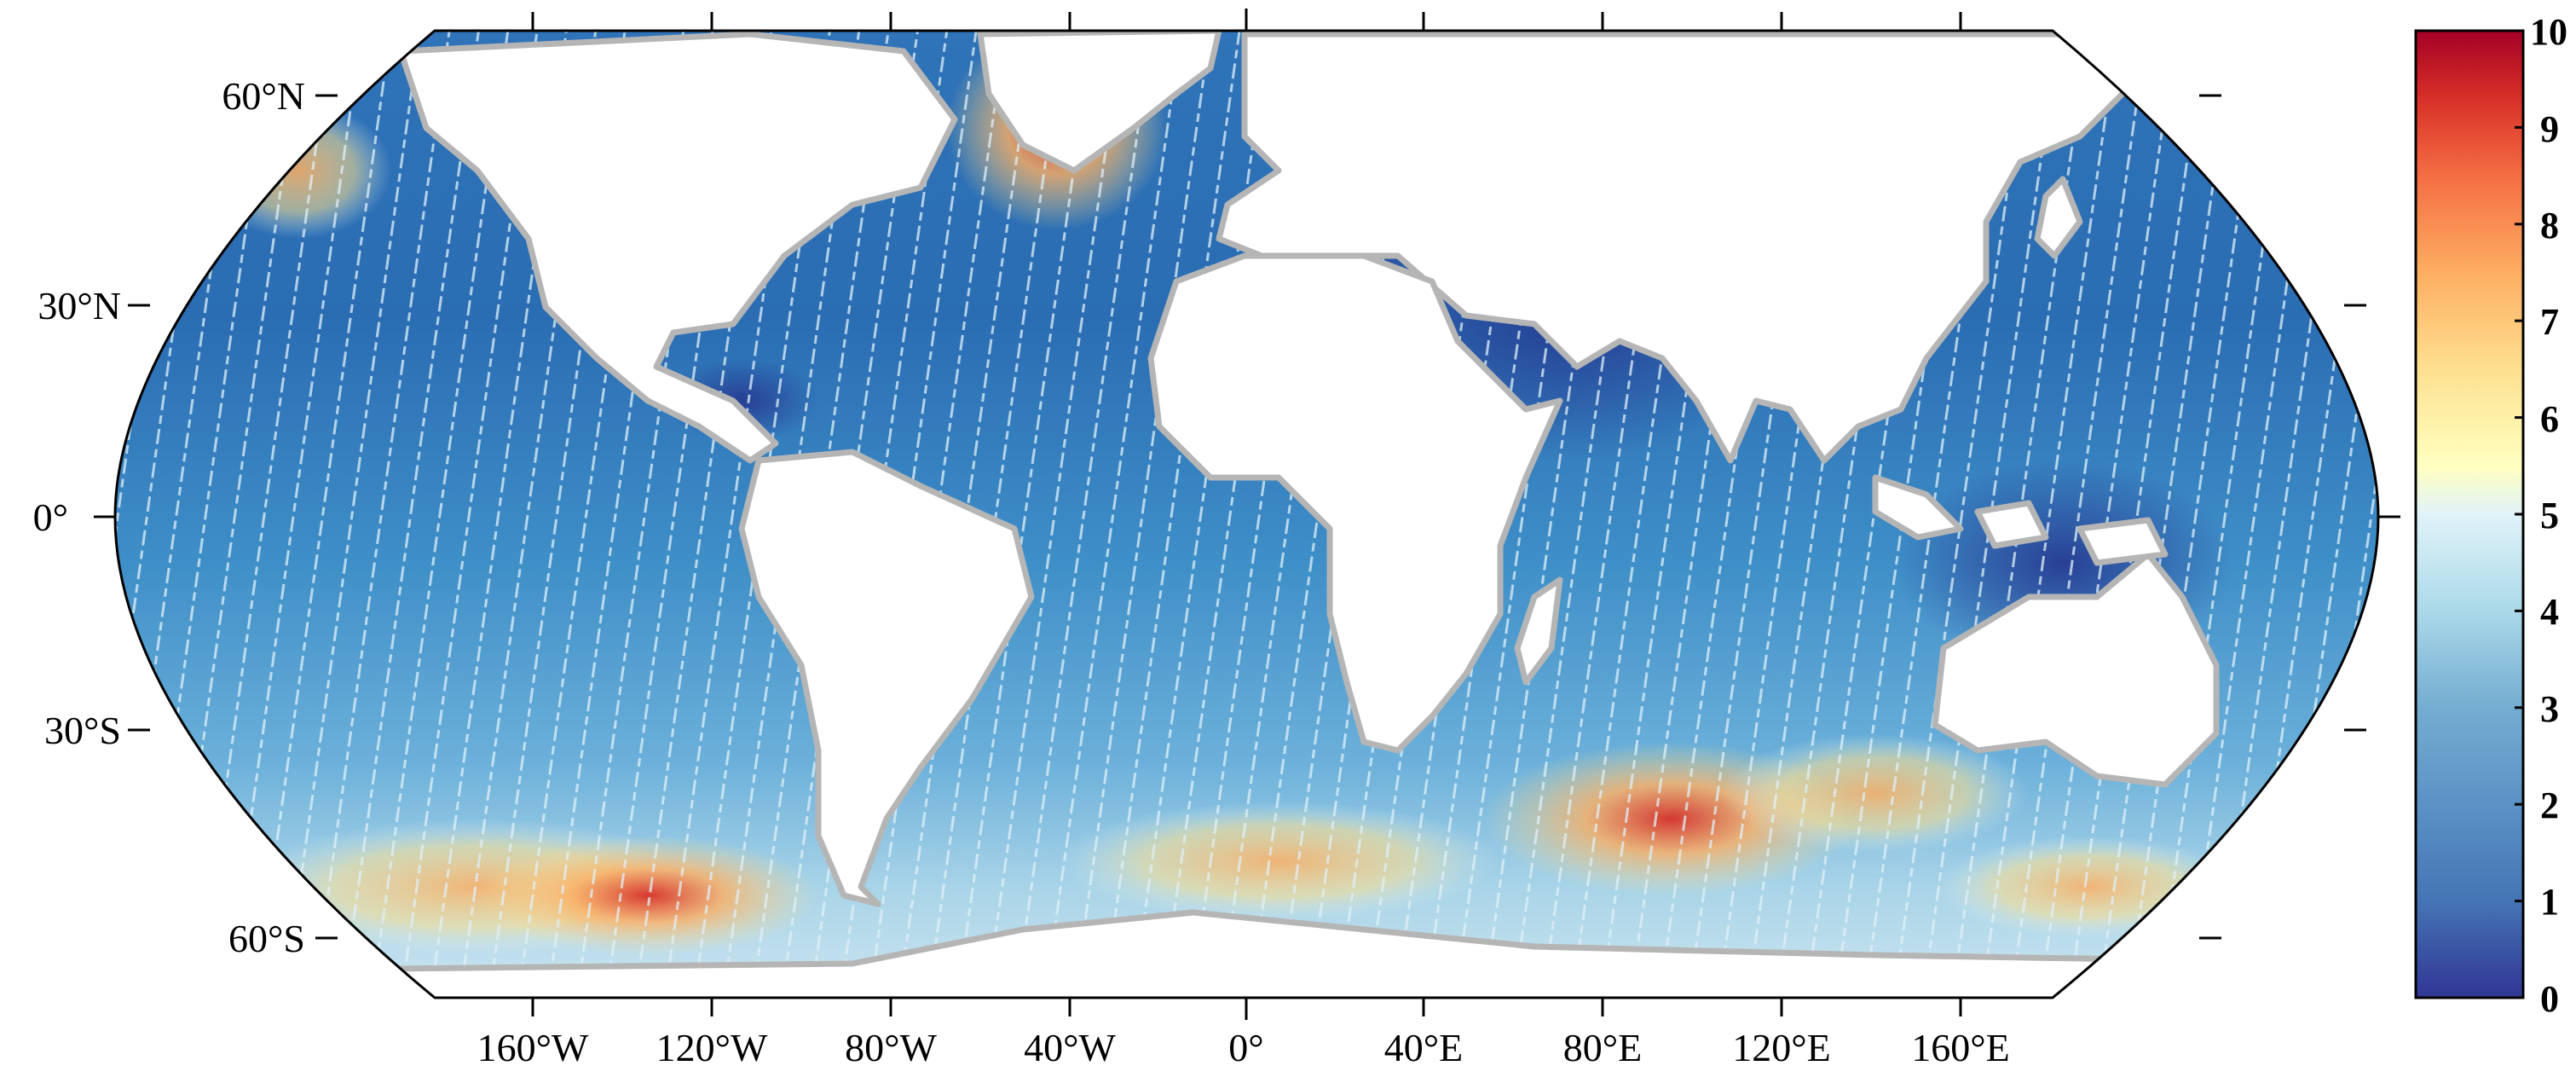  What do you see at coordinates (886, 678) in the screenshot?
I see `south-america` at bounding box center [886, 678].